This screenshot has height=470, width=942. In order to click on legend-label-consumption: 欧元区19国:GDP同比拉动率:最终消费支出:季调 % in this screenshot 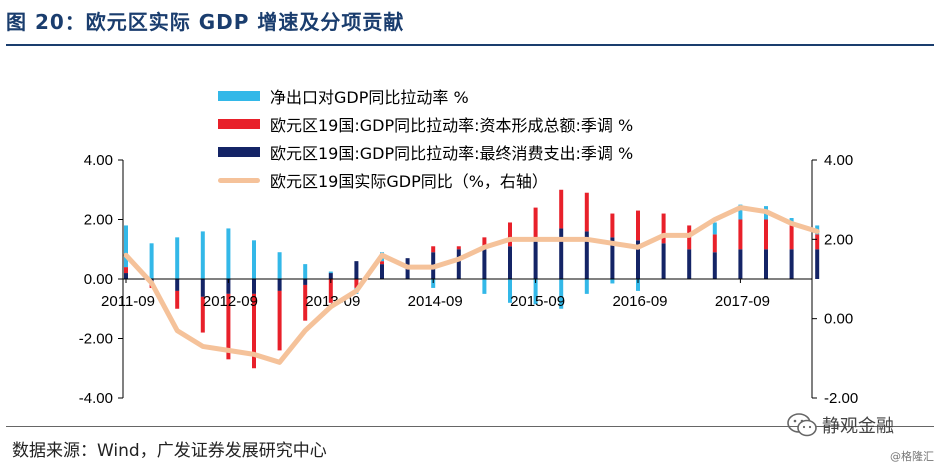, I will do `click(452, 153)`.